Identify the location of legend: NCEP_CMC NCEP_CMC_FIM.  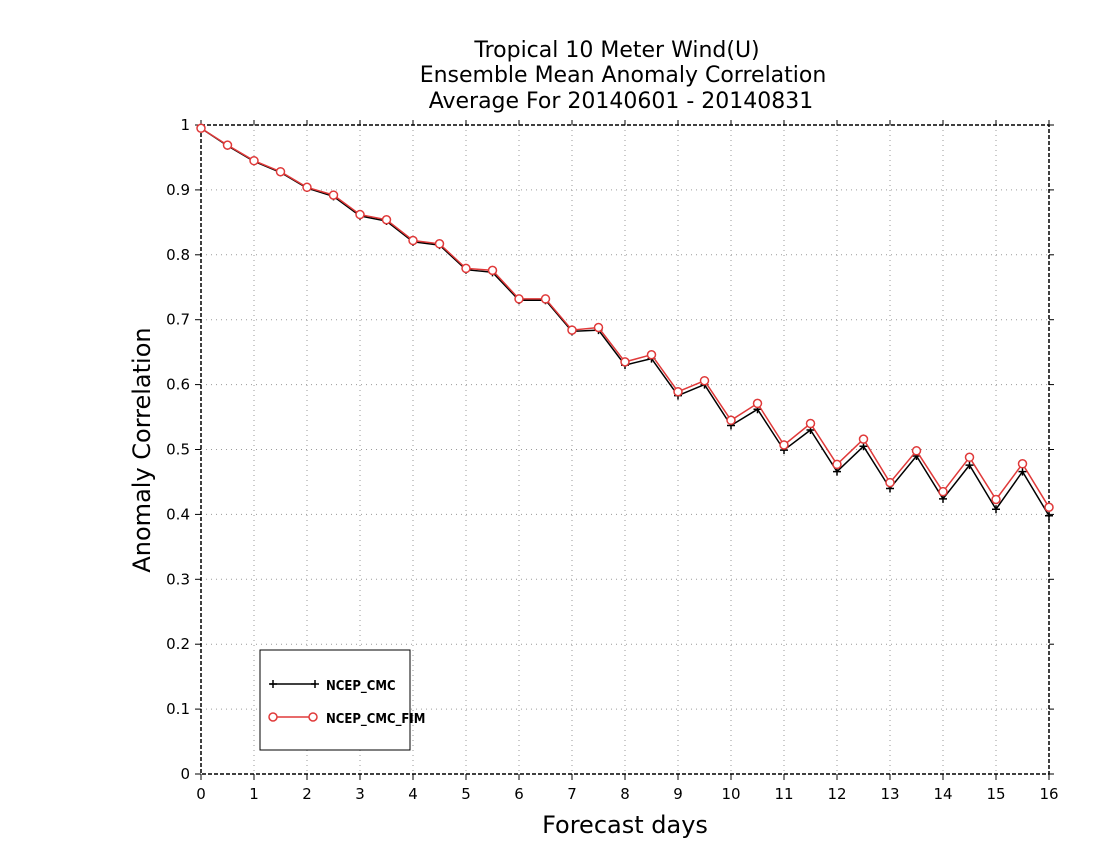
(342, 700).